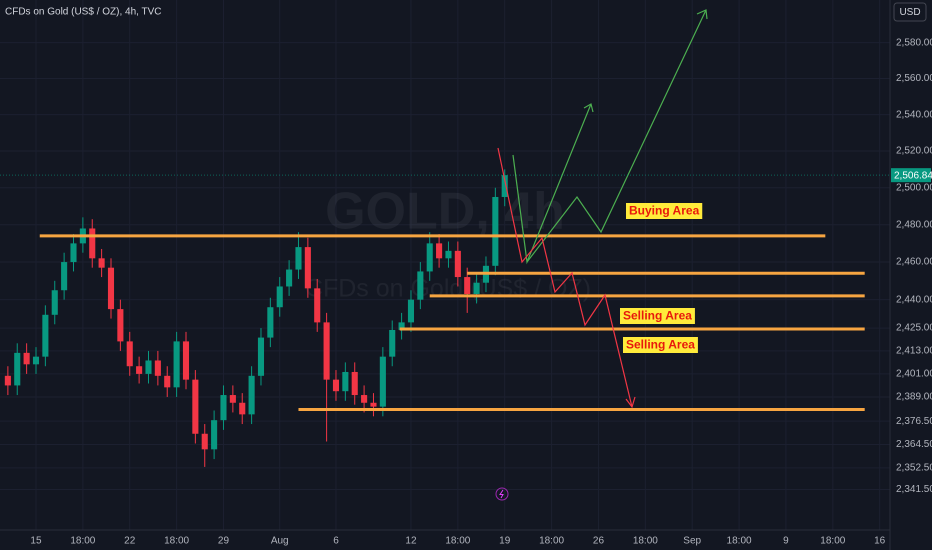 The width and height of the screenshot is (932, 550). I want to click on x-tick-label: 9, so click(786, 541).